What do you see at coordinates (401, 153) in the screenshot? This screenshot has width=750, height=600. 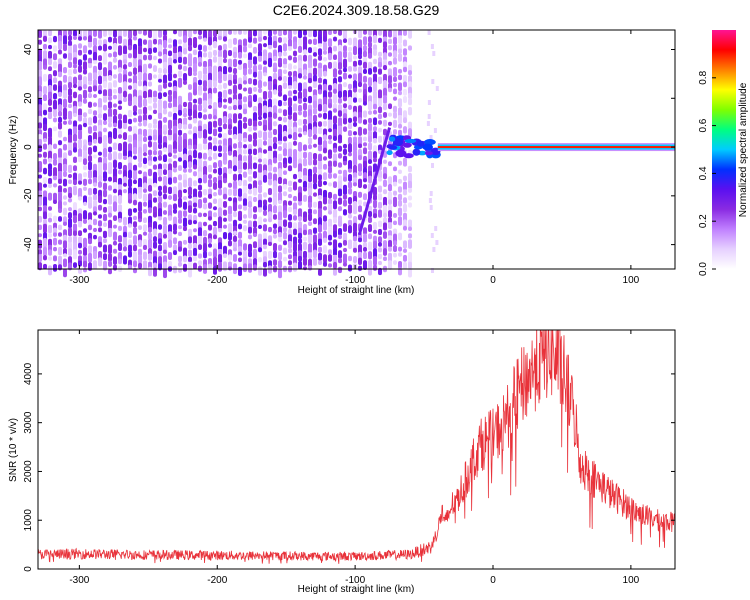 I see `transition-blob` at bounding box center [401, 153].